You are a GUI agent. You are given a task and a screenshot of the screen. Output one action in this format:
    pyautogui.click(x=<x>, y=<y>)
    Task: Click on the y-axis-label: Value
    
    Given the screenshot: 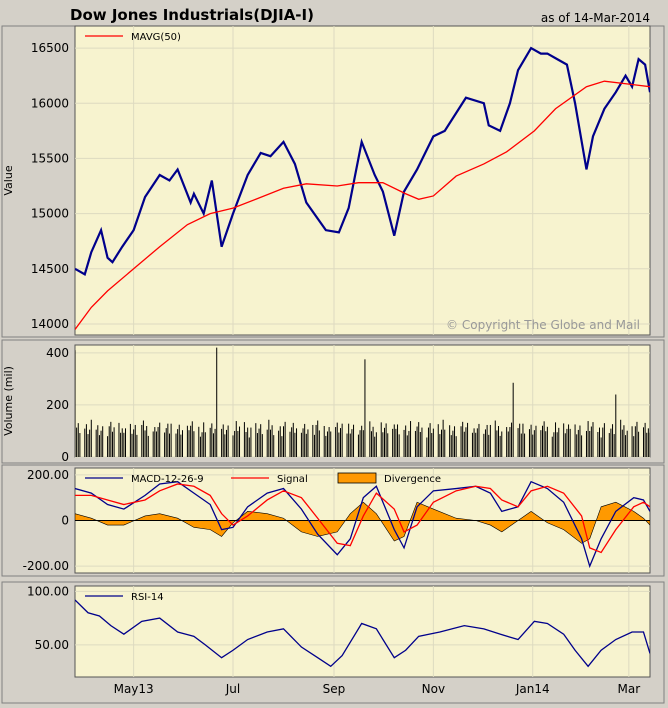 What is the action you would take?
    pyautogui.click(x=8, y=180)
    